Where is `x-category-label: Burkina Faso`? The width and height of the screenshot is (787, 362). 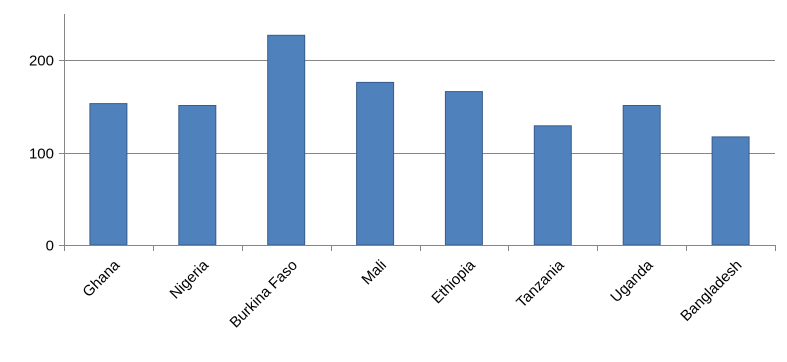 x-category-label: Burkina Faso is located at coordinates (264, 294).